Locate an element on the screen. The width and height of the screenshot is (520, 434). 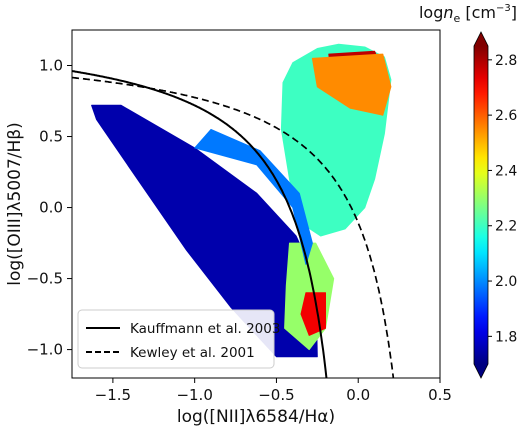
legend-entry-label: Kauffmann et al. 2003 is located at coordinates (205, 329).